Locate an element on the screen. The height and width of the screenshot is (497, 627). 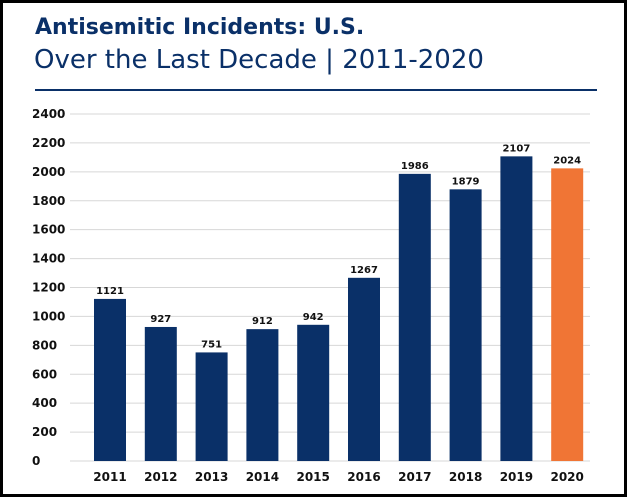
x-tick-label-2019: 2019 is located at coordinates (516, 477).